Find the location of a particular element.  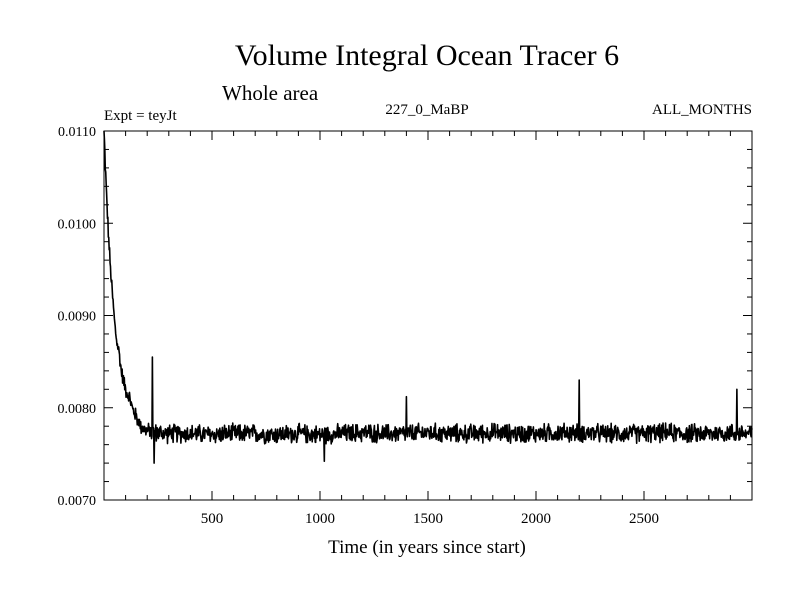

x-tick-label: 1000 is located at coordinates (320, 519).